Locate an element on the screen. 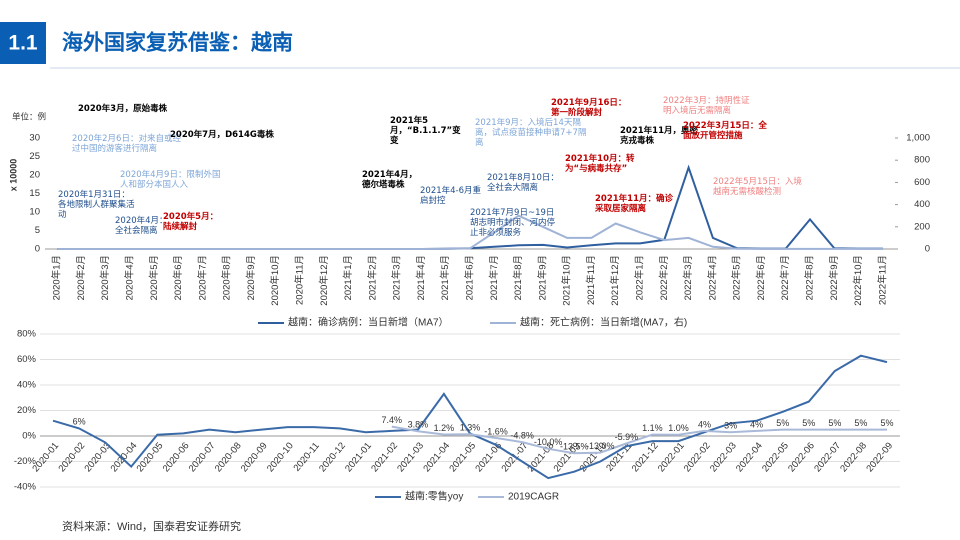 The width and height of the screenshot is (960, 540). x-tick-label: 2020年6月 is located at coordinates (178, 277).